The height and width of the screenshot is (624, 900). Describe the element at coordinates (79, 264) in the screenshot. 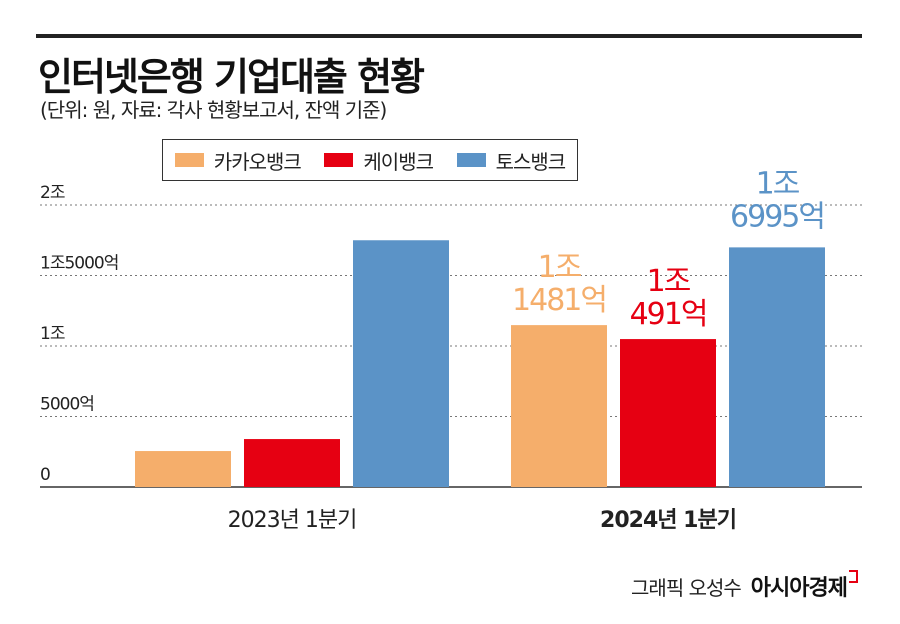

I see `y-tick-label: 1조5000억` at that location.